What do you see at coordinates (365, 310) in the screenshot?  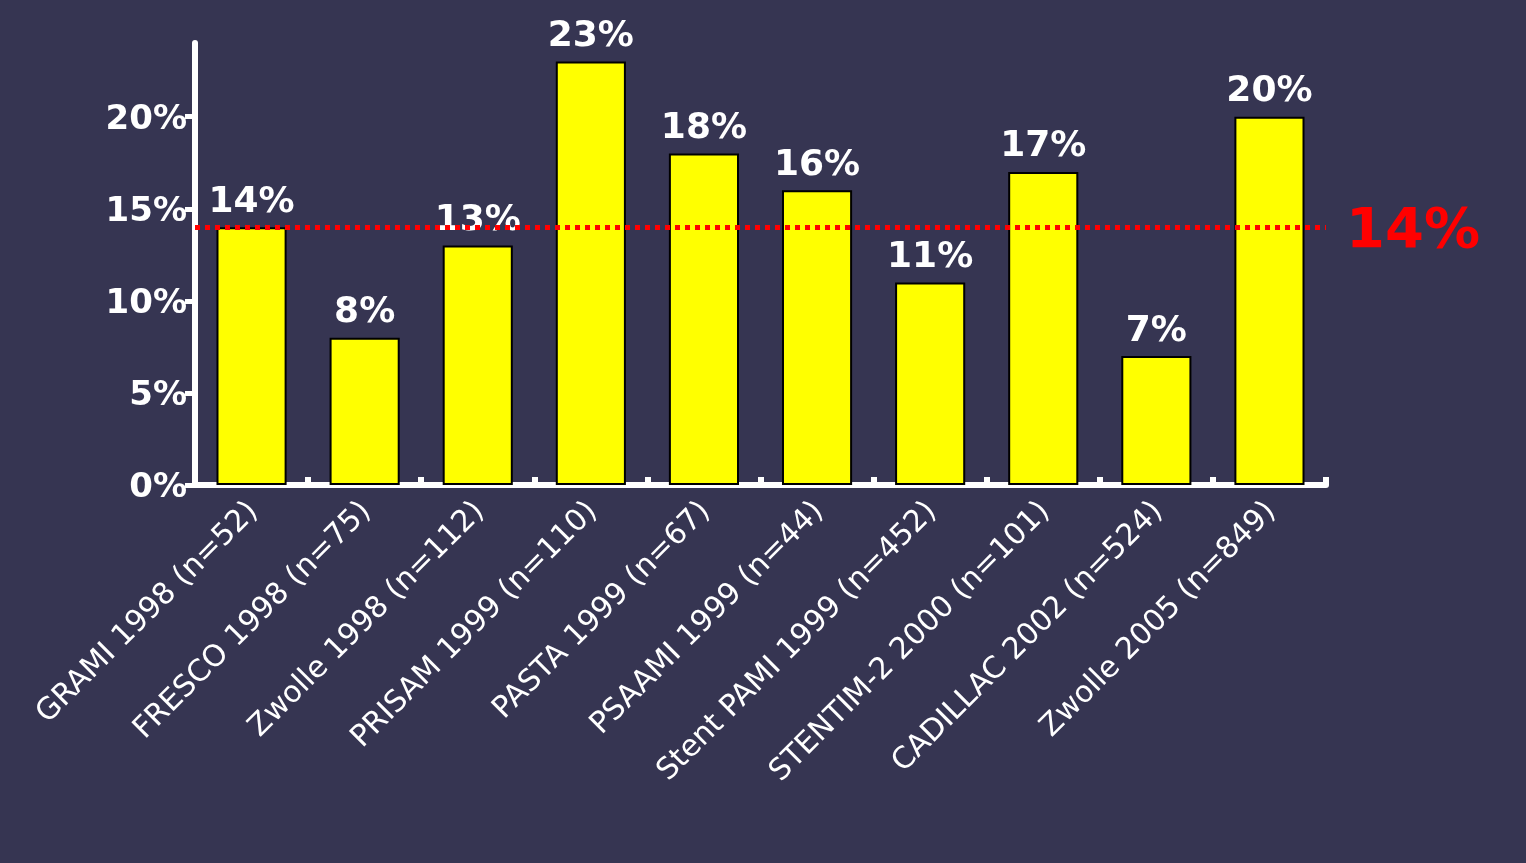 I see `data-label: 8%` at bounding box center [365, 310].